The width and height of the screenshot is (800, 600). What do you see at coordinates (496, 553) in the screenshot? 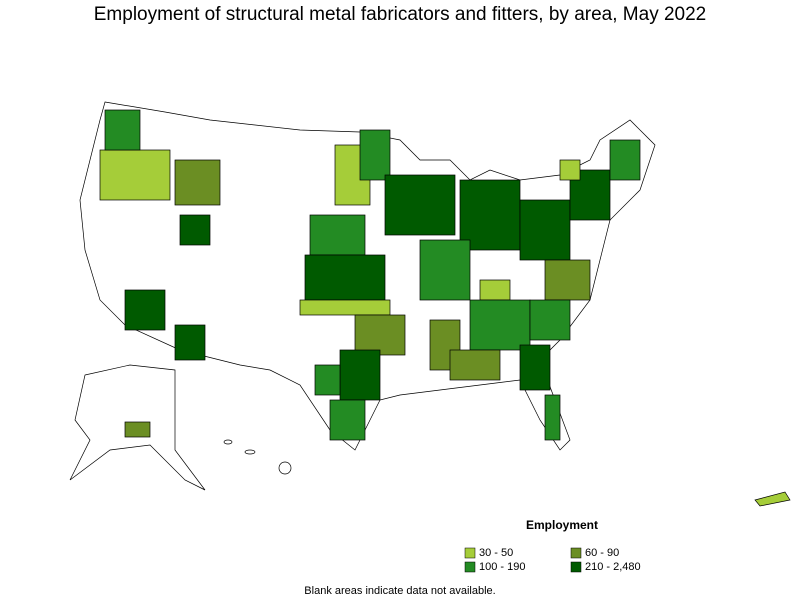
I see `legend-label: 30 - 50` at bounding box center [496, 553].